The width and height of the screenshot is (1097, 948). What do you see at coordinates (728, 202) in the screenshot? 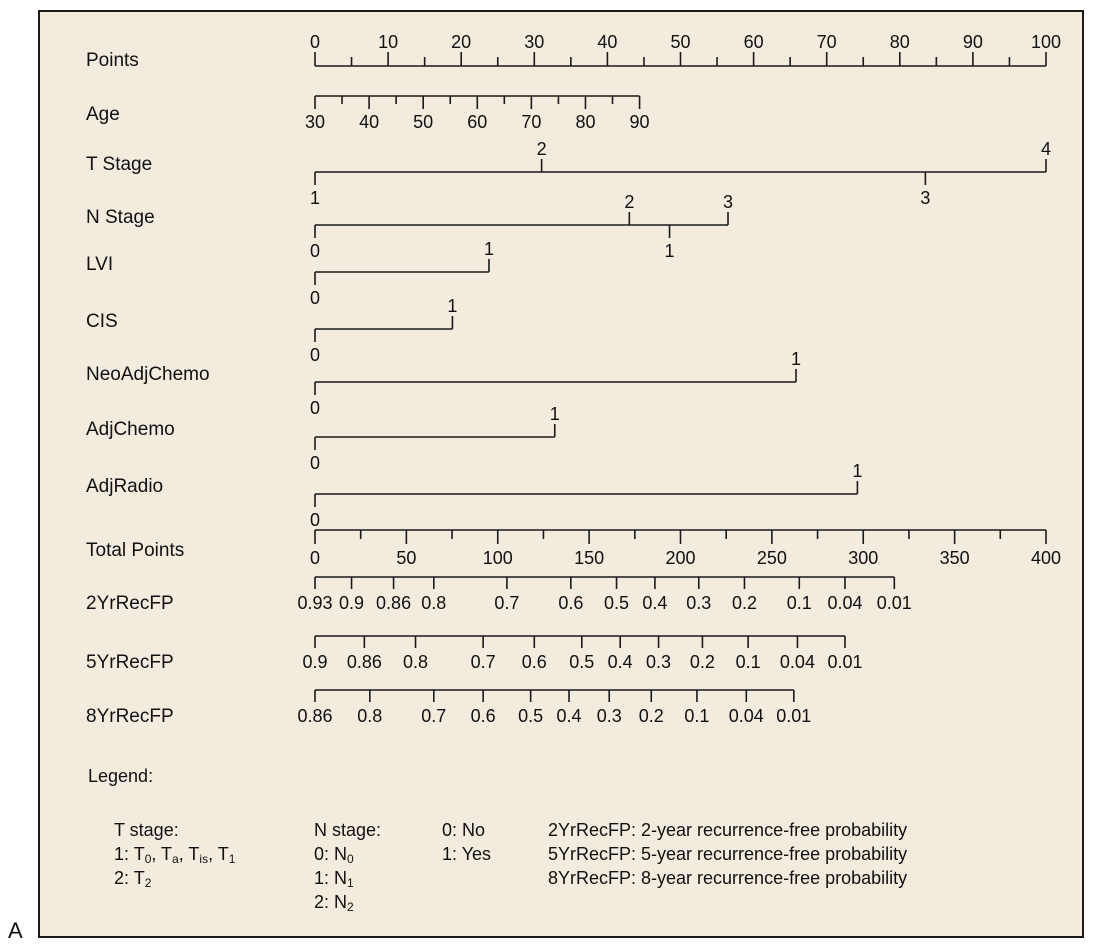
I see `n-stage-tick-label: 3` at bounding box center [728, 202].